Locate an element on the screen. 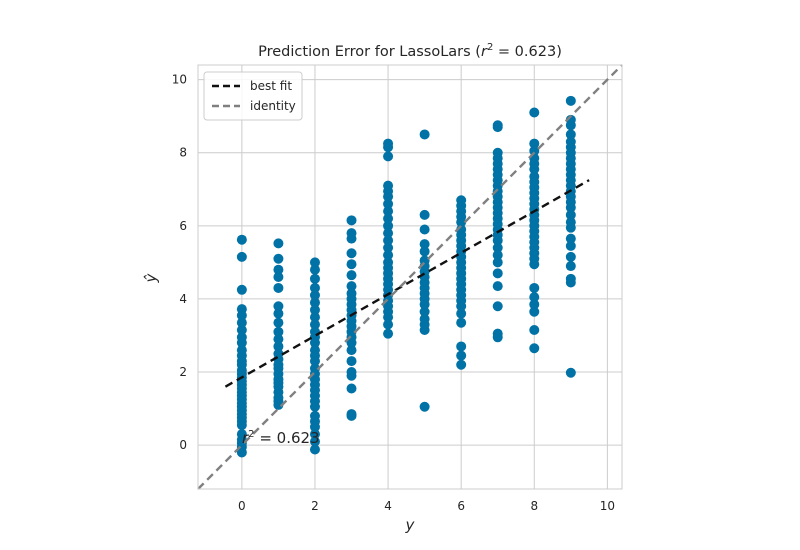 The image size is (800, 550). x-tick-label: 2 is located at coordinates (315, 506).